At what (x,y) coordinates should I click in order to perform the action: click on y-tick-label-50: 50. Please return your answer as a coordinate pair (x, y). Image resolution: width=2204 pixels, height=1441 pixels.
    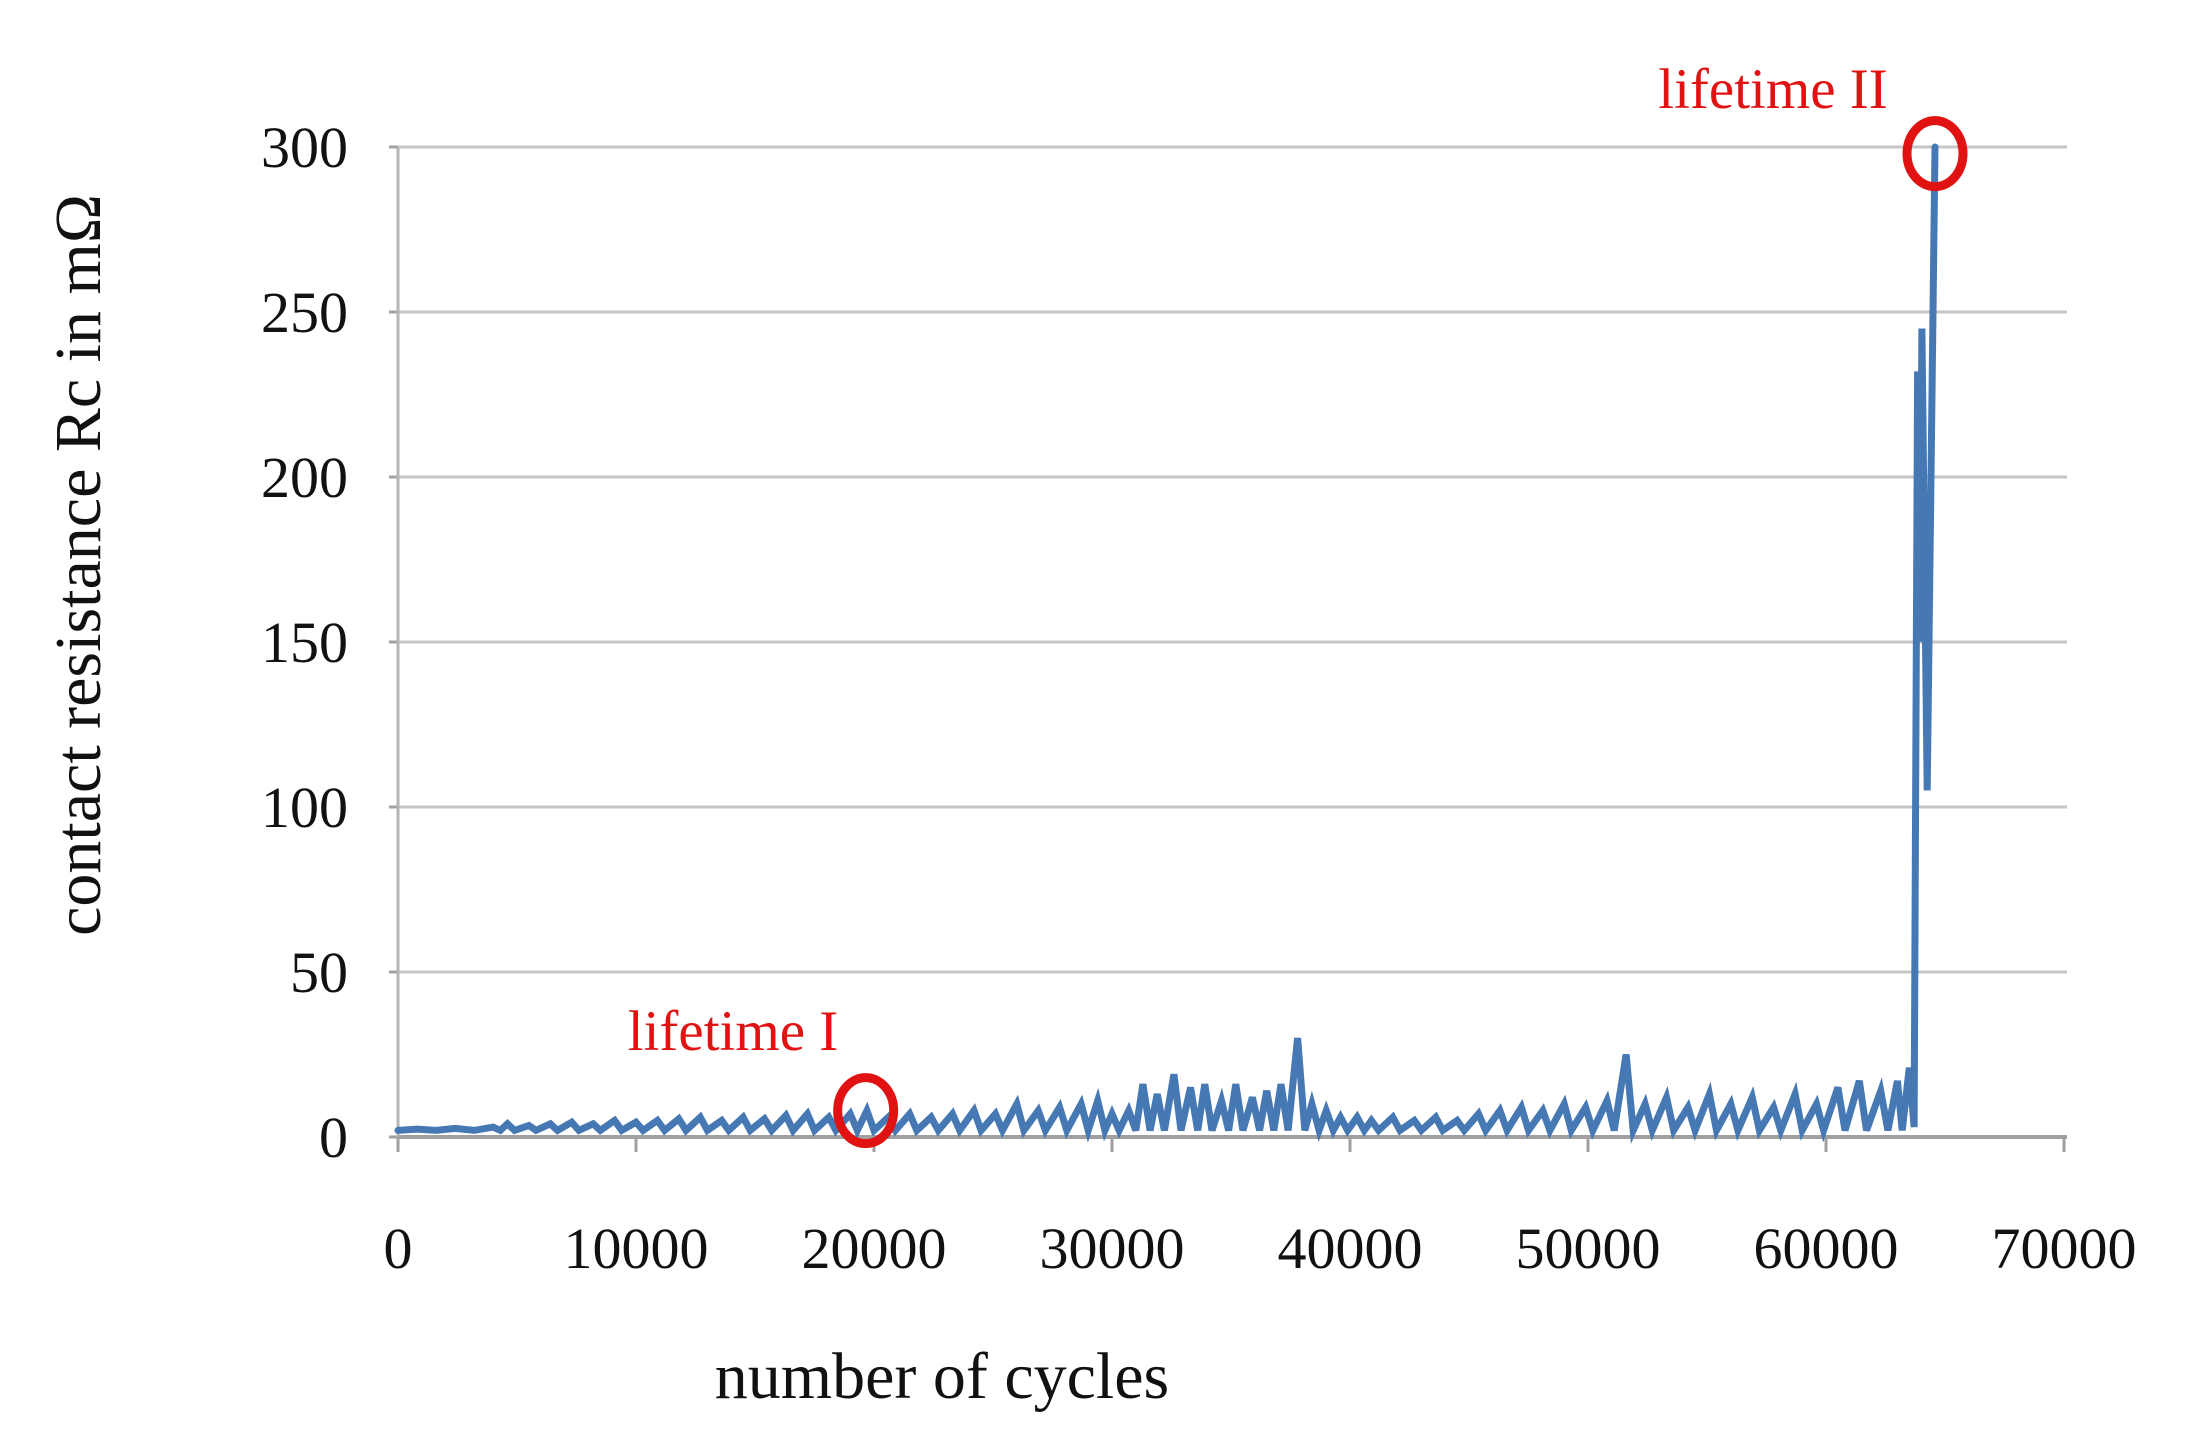
    Looking at the image, I should click on (319, 972).